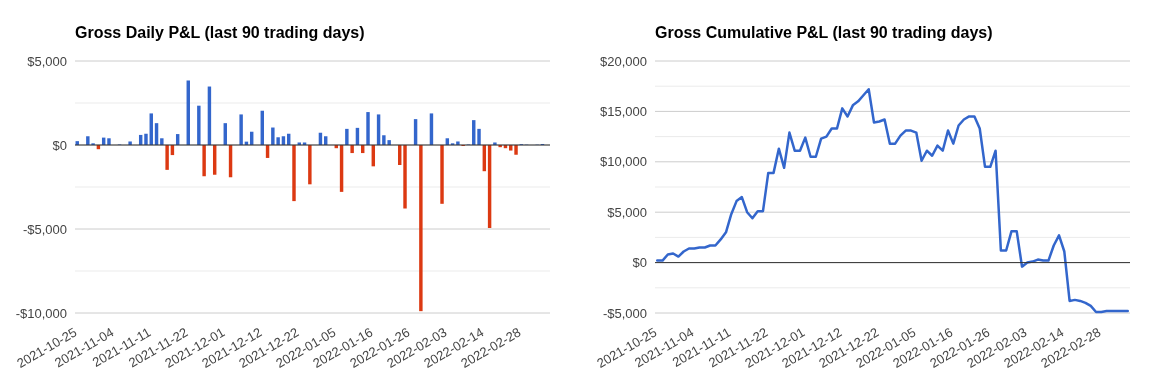 The height and width of the screenshot is (383, 1160). What do you see at coordinates (41, 313) in the screenshot?
I see `y-tick-label: -$10,000` at bounding box center [41, 313].